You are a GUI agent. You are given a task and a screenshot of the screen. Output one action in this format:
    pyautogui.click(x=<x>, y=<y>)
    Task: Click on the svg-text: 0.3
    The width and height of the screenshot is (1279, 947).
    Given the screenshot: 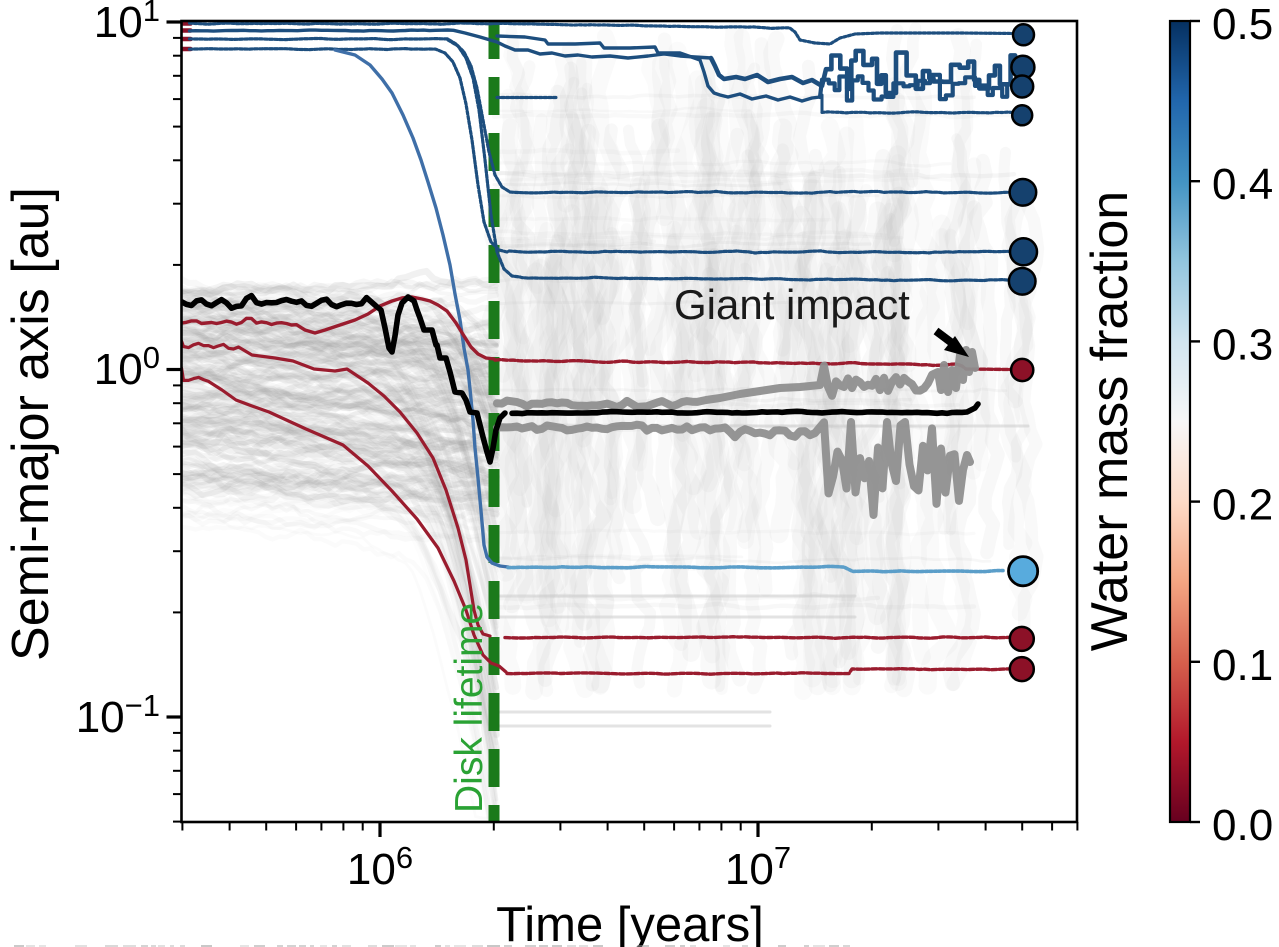 What is the action you would take?
    pyautogui.click(x=1242, y=344)
    